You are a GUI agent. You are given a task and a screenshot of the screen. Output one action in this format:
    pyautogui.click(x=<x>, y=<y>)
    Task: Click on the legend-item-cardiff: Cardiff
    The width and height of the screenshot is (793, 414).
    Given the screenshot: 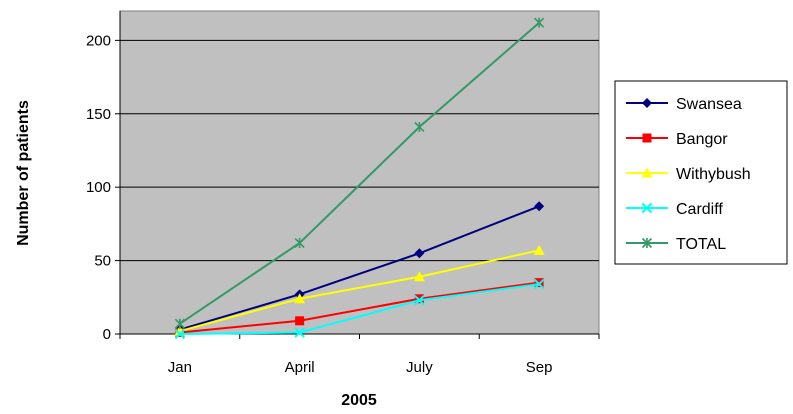 What is the action you would take?
    pyautogui.click(x=674, y=209)
    